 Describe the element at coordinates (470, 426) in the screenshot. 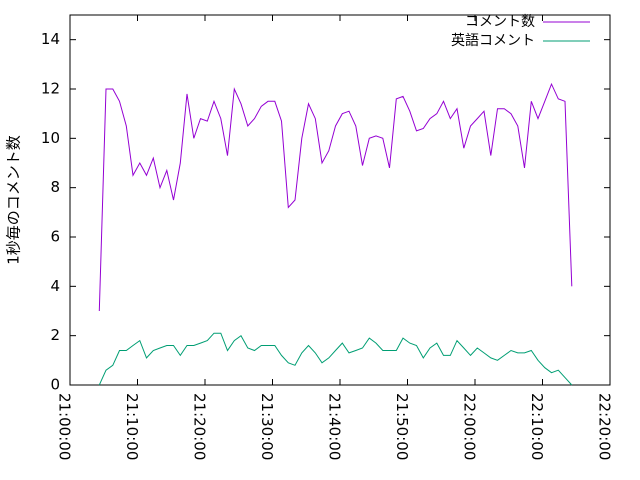

I see `x-tick-label: 22:00:00` at that location.